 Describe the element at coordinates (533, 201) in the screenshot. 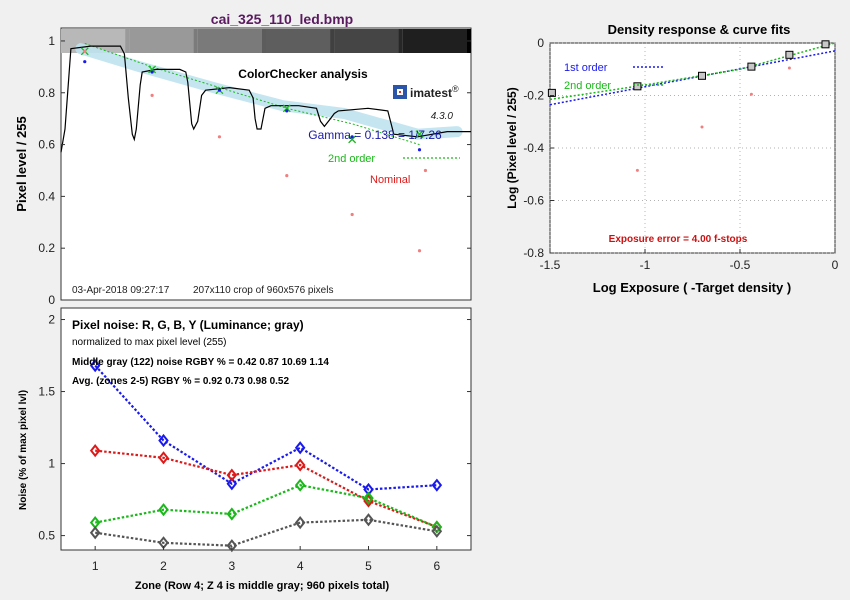

I see `y-tick-label: -0.6` at that location.